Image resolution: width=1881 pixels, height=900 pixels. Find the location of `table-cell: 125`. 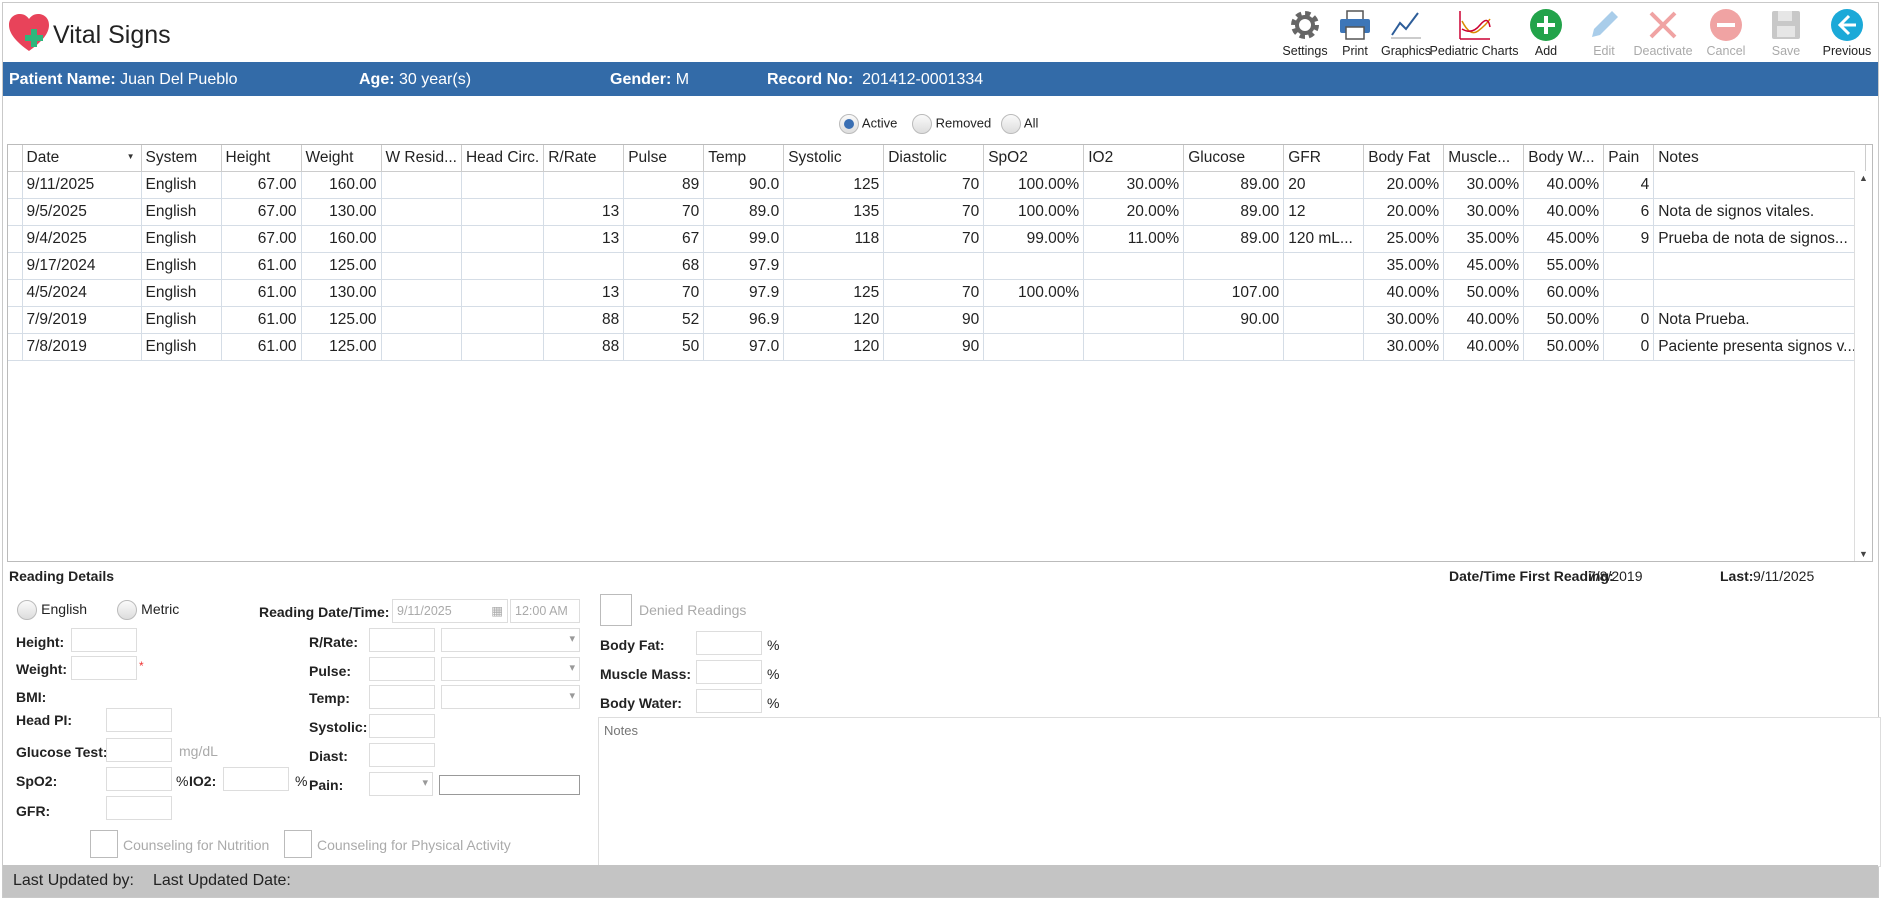

table-cell: 125 is located at coordinates (834, 185).